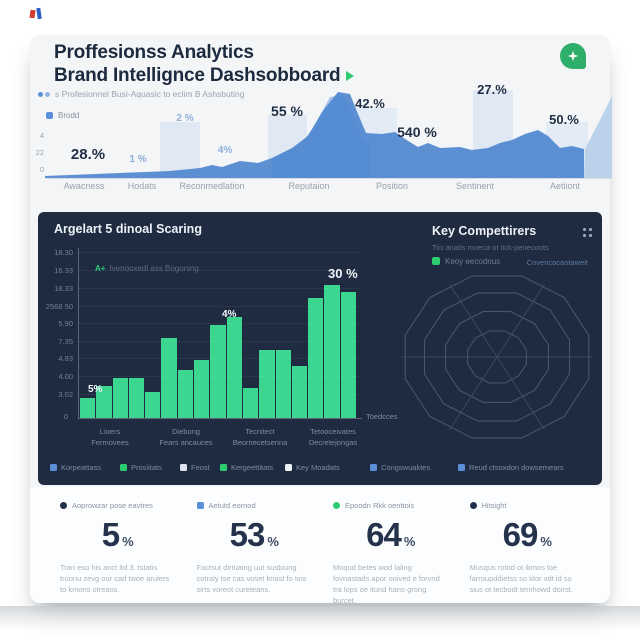 The height and width of the screenshot is (640, 640). Describe the element at coordinates (436, 261) in the screenshot. I see `legend-square-icon` at that location.